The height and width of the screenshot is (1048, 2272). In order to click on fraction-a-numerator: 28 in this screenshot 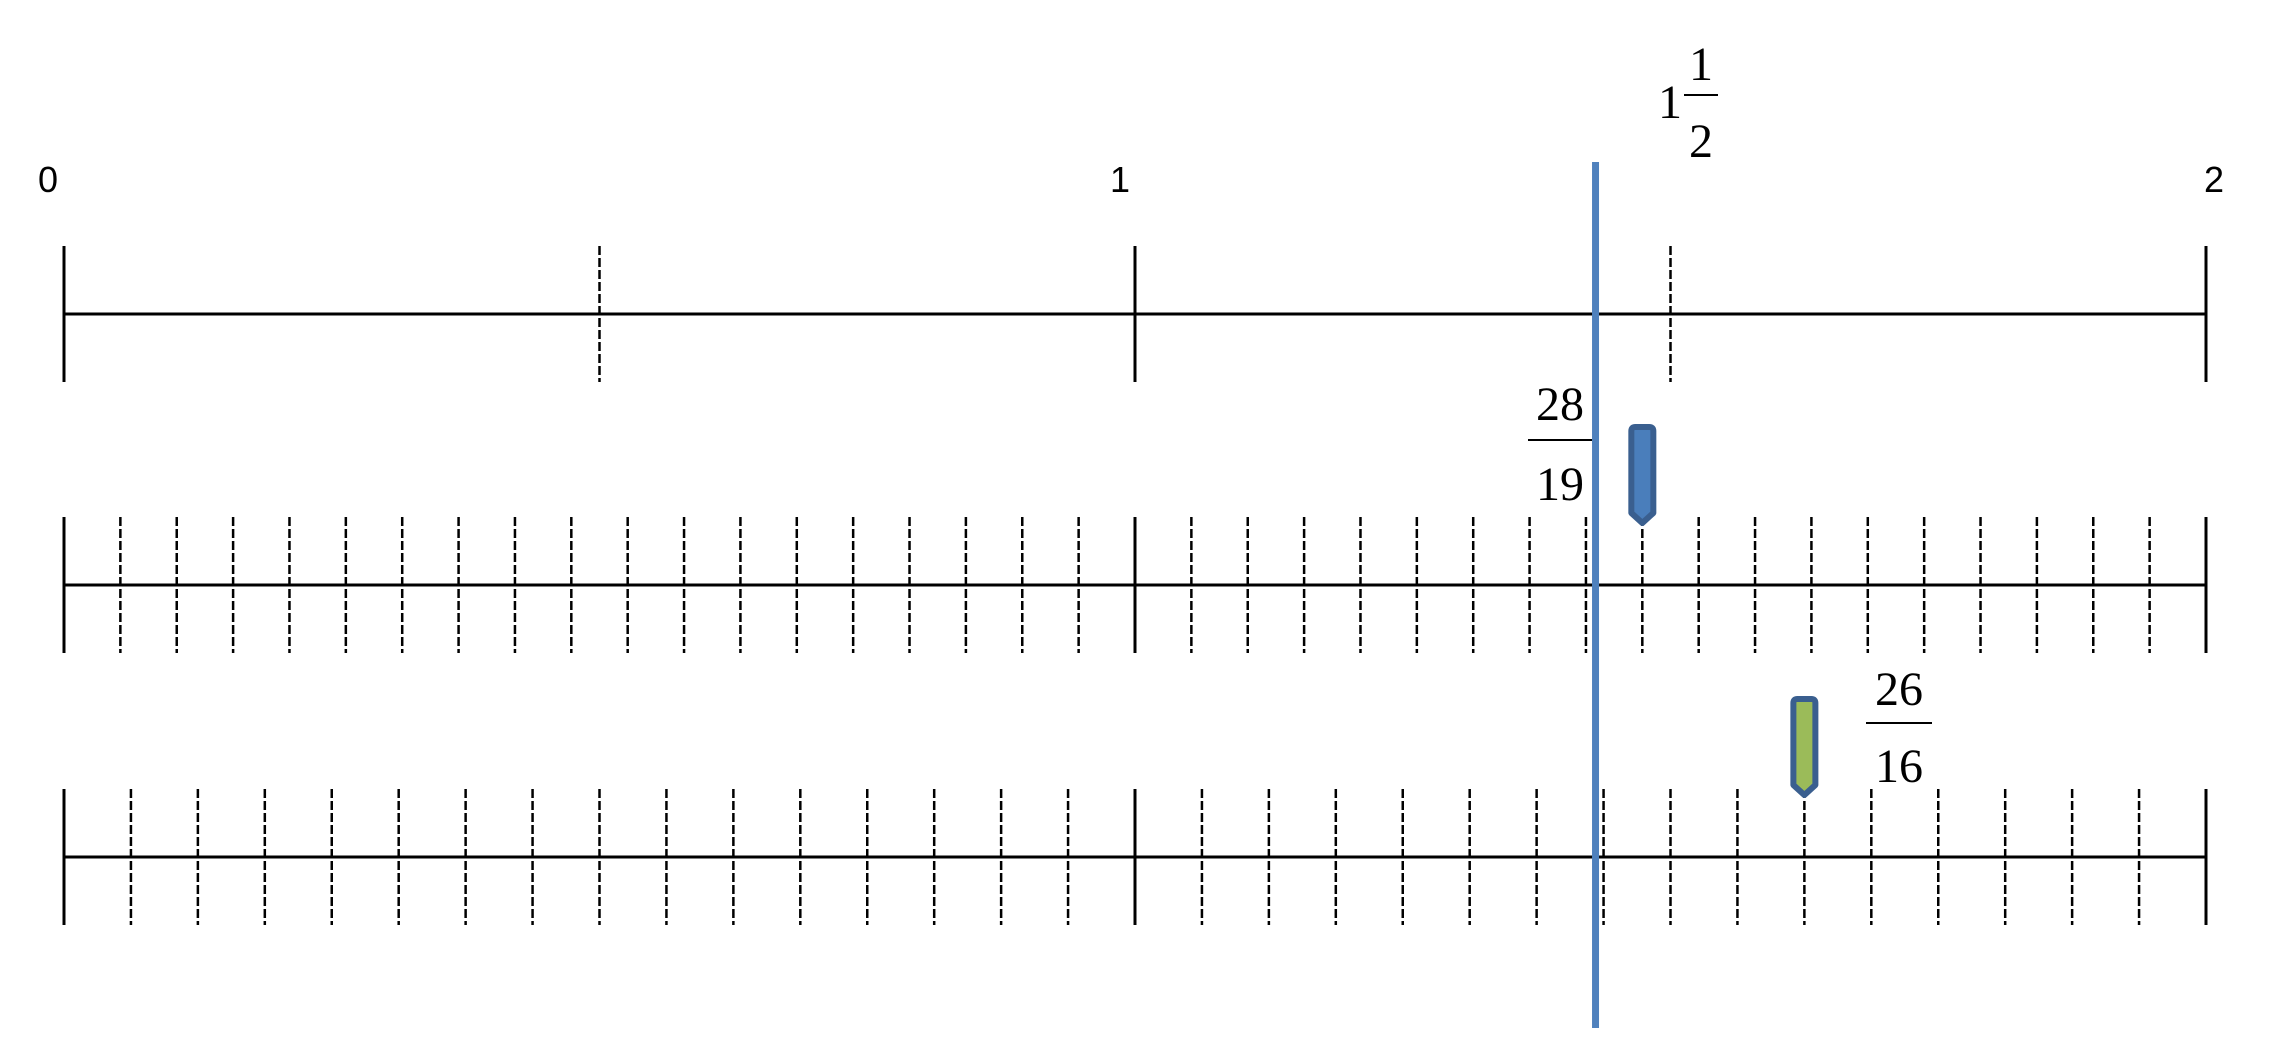, I will do `click(1560, 404)`.